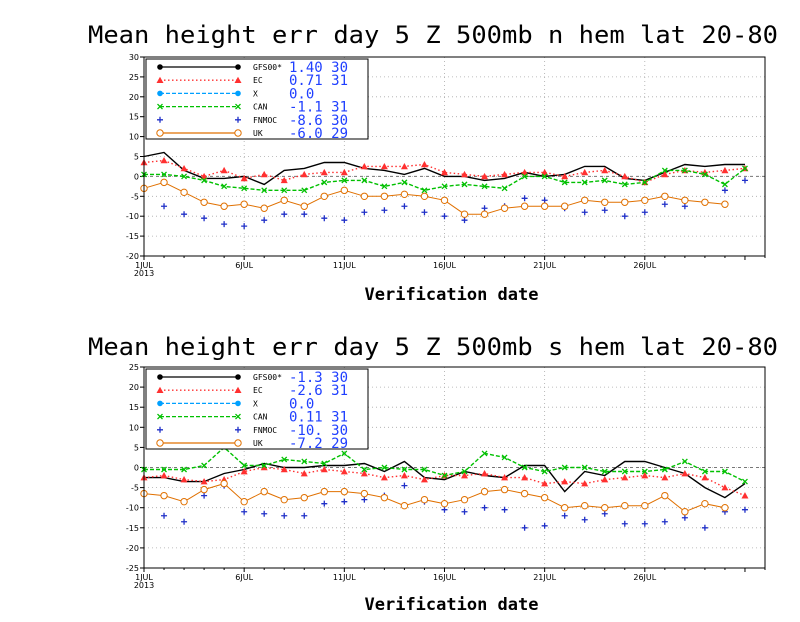 Image resolution: width=800 pixels, height=622 pixels. Describe the element at coordinates (255, 403) in the screenshot. I see `legend-x-name: X` at that location.